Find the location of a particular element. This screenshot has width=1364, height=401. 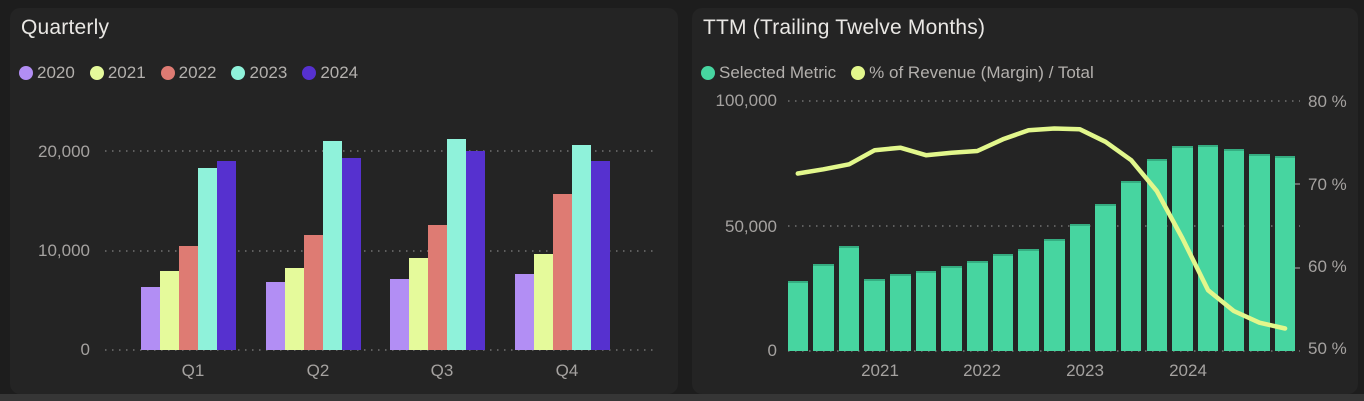

ttm-ytick-60pct: 60 % is located at coordinates (1327, 266).